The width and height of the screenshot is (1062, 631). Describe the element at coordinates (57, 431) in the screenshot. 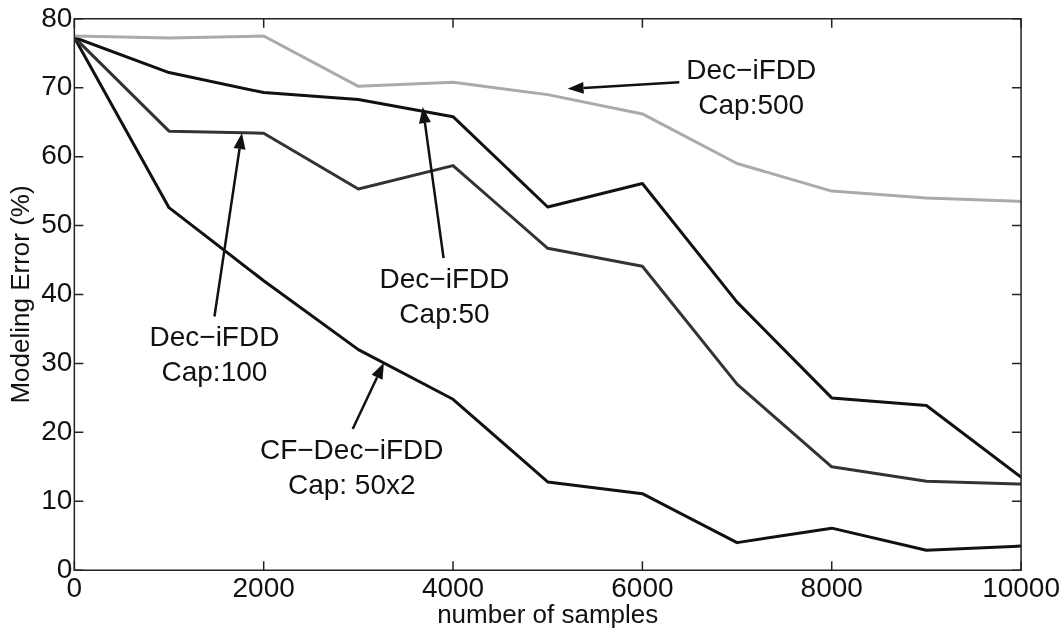

I see `y-tick-label: 20` at that location.